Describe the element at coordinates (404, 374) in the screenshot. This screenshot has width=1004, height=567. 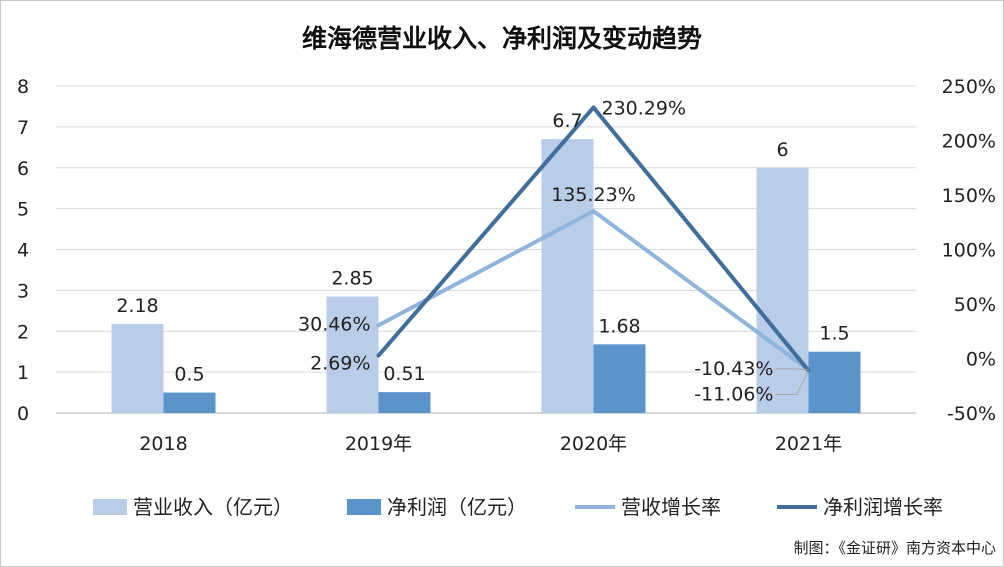
I see `bar-data-label: 0.51` at that location.